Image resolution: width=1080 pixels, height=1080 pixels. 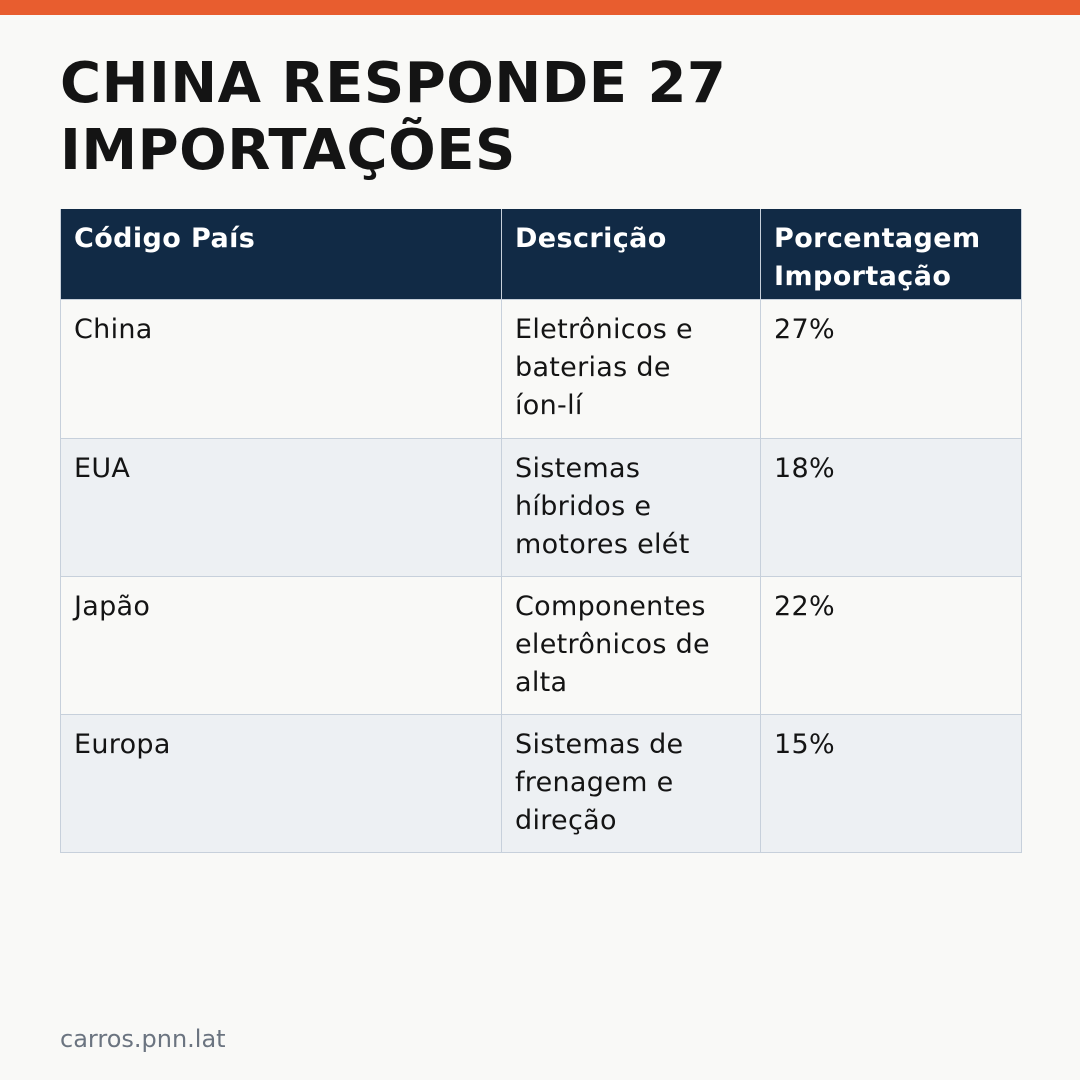 I want to click on country-cell: China, so click(x=281, y=368).